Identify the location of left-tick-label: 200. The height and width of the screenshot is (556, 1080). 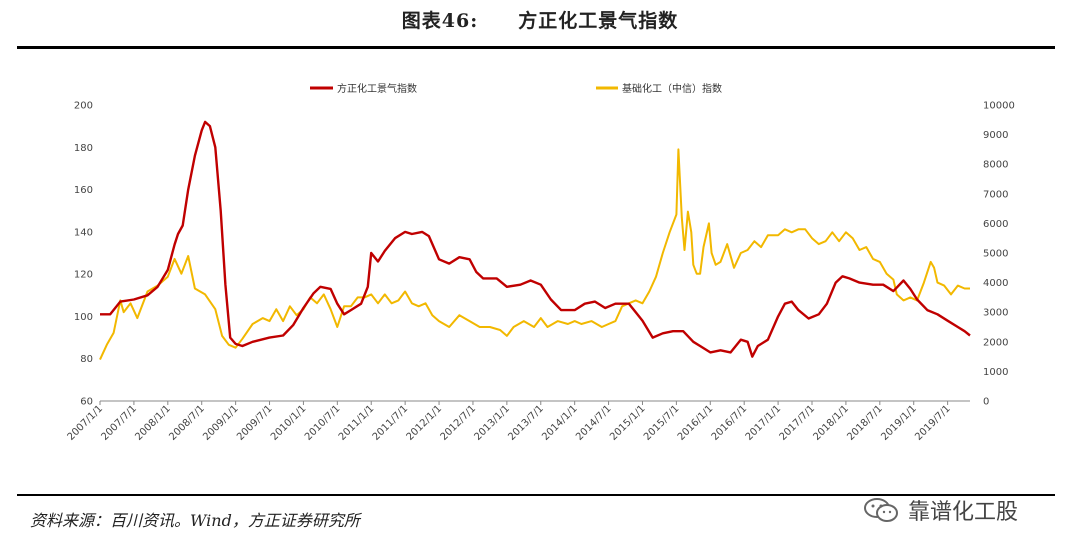
(83, 106).